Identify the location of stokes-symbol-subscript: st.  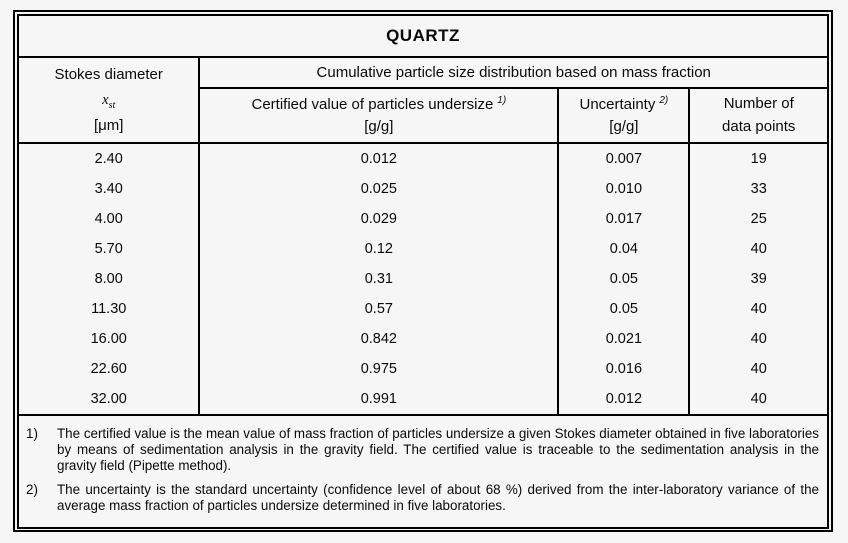
(112, 105).